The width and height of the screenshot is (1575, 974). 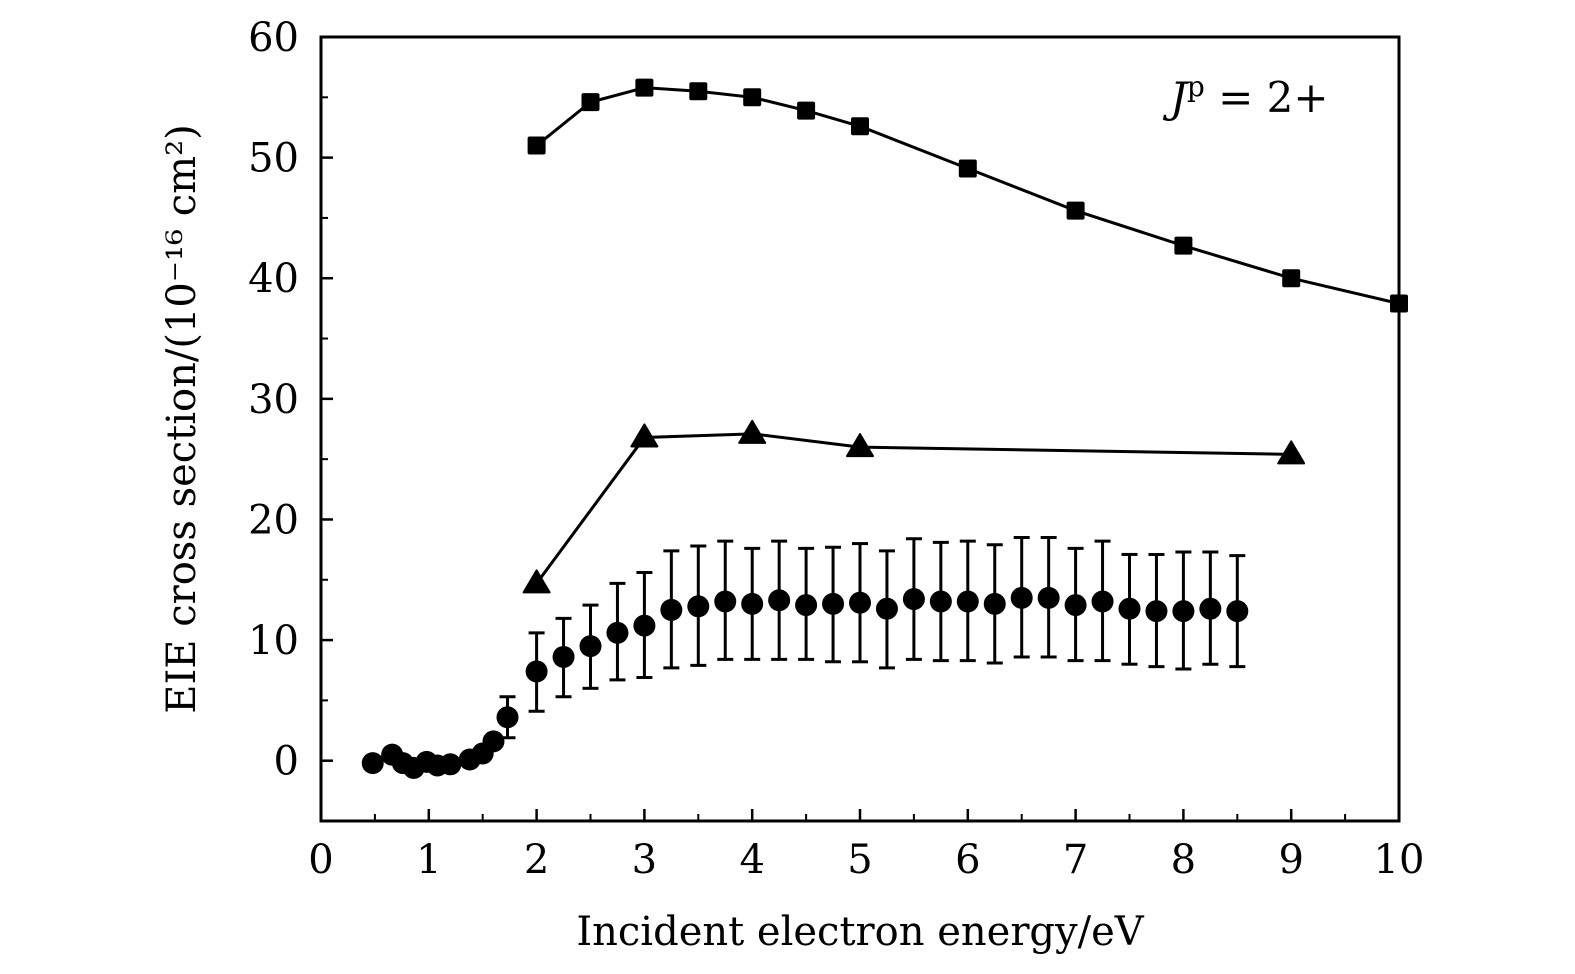 I want to click on x-tick-label: 0, so click(x=320, y=860).